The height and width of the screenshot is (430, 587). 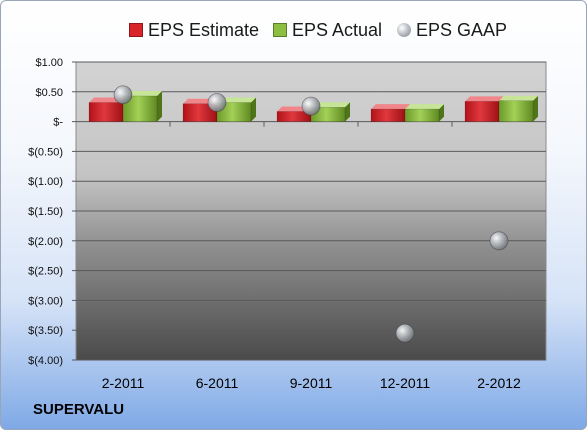 I want to click on y-tick-label: $(3.50), so click(x=45, y=331).